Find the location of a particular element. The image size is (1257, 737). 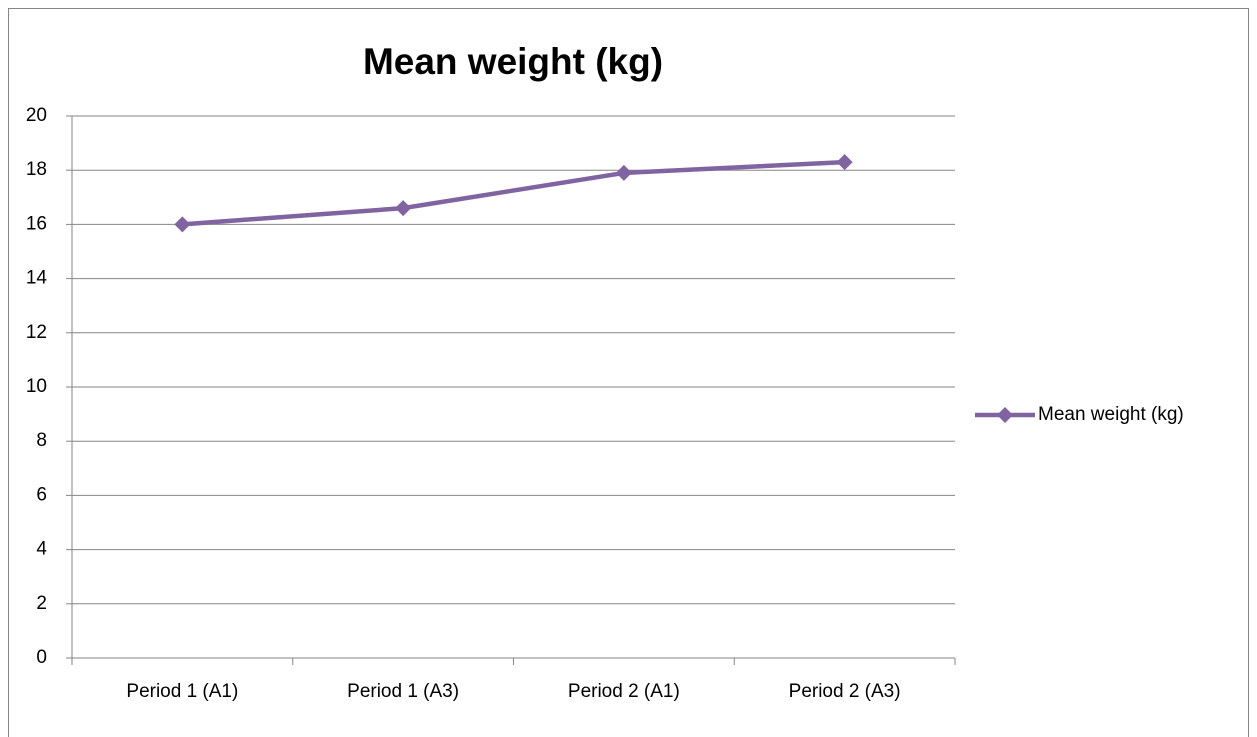

y-tick-label: 16 is located at coordinates (36, 223).